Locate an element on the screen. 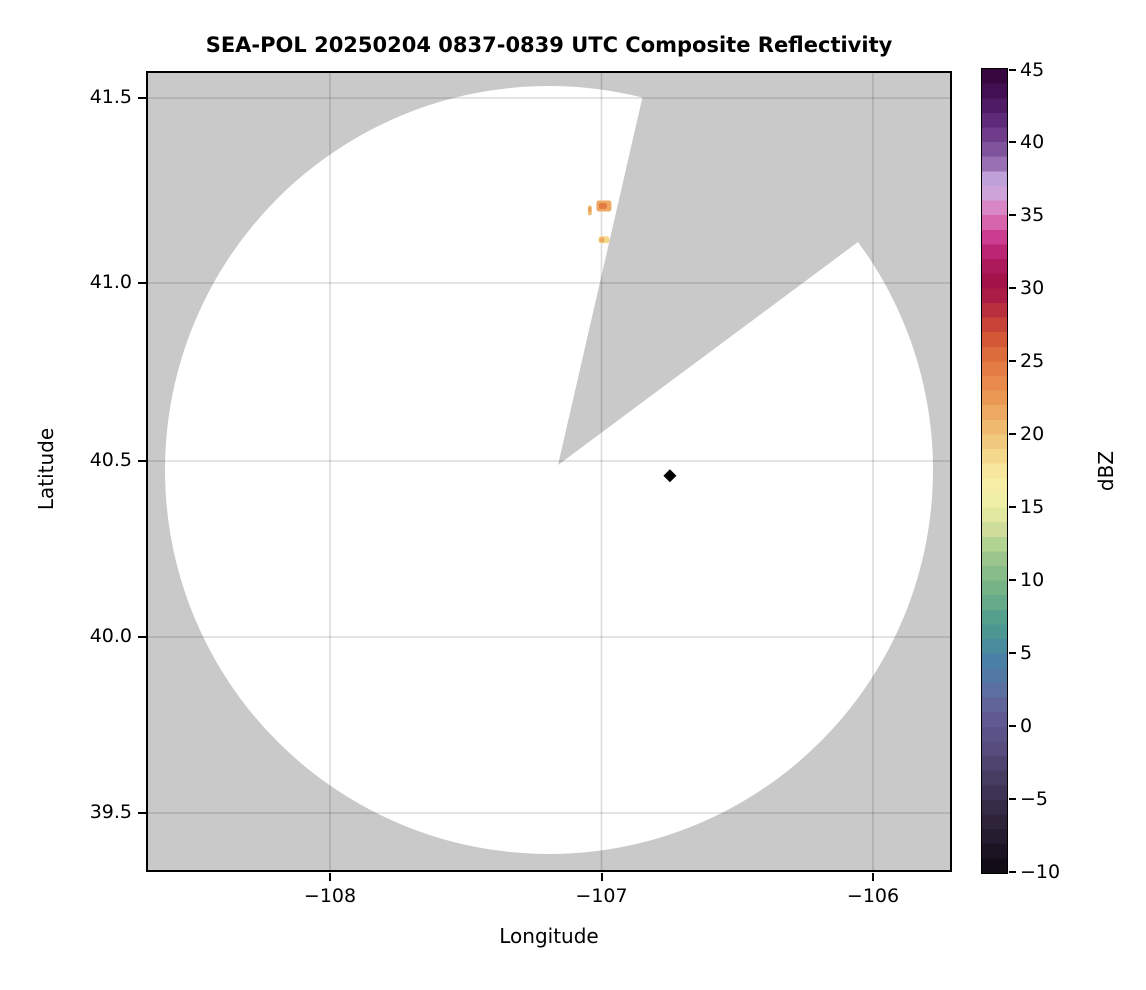 This screenshot has height=990, width=1146. colorbar-tick-label: 20 is located at coordinates (1032, 434).